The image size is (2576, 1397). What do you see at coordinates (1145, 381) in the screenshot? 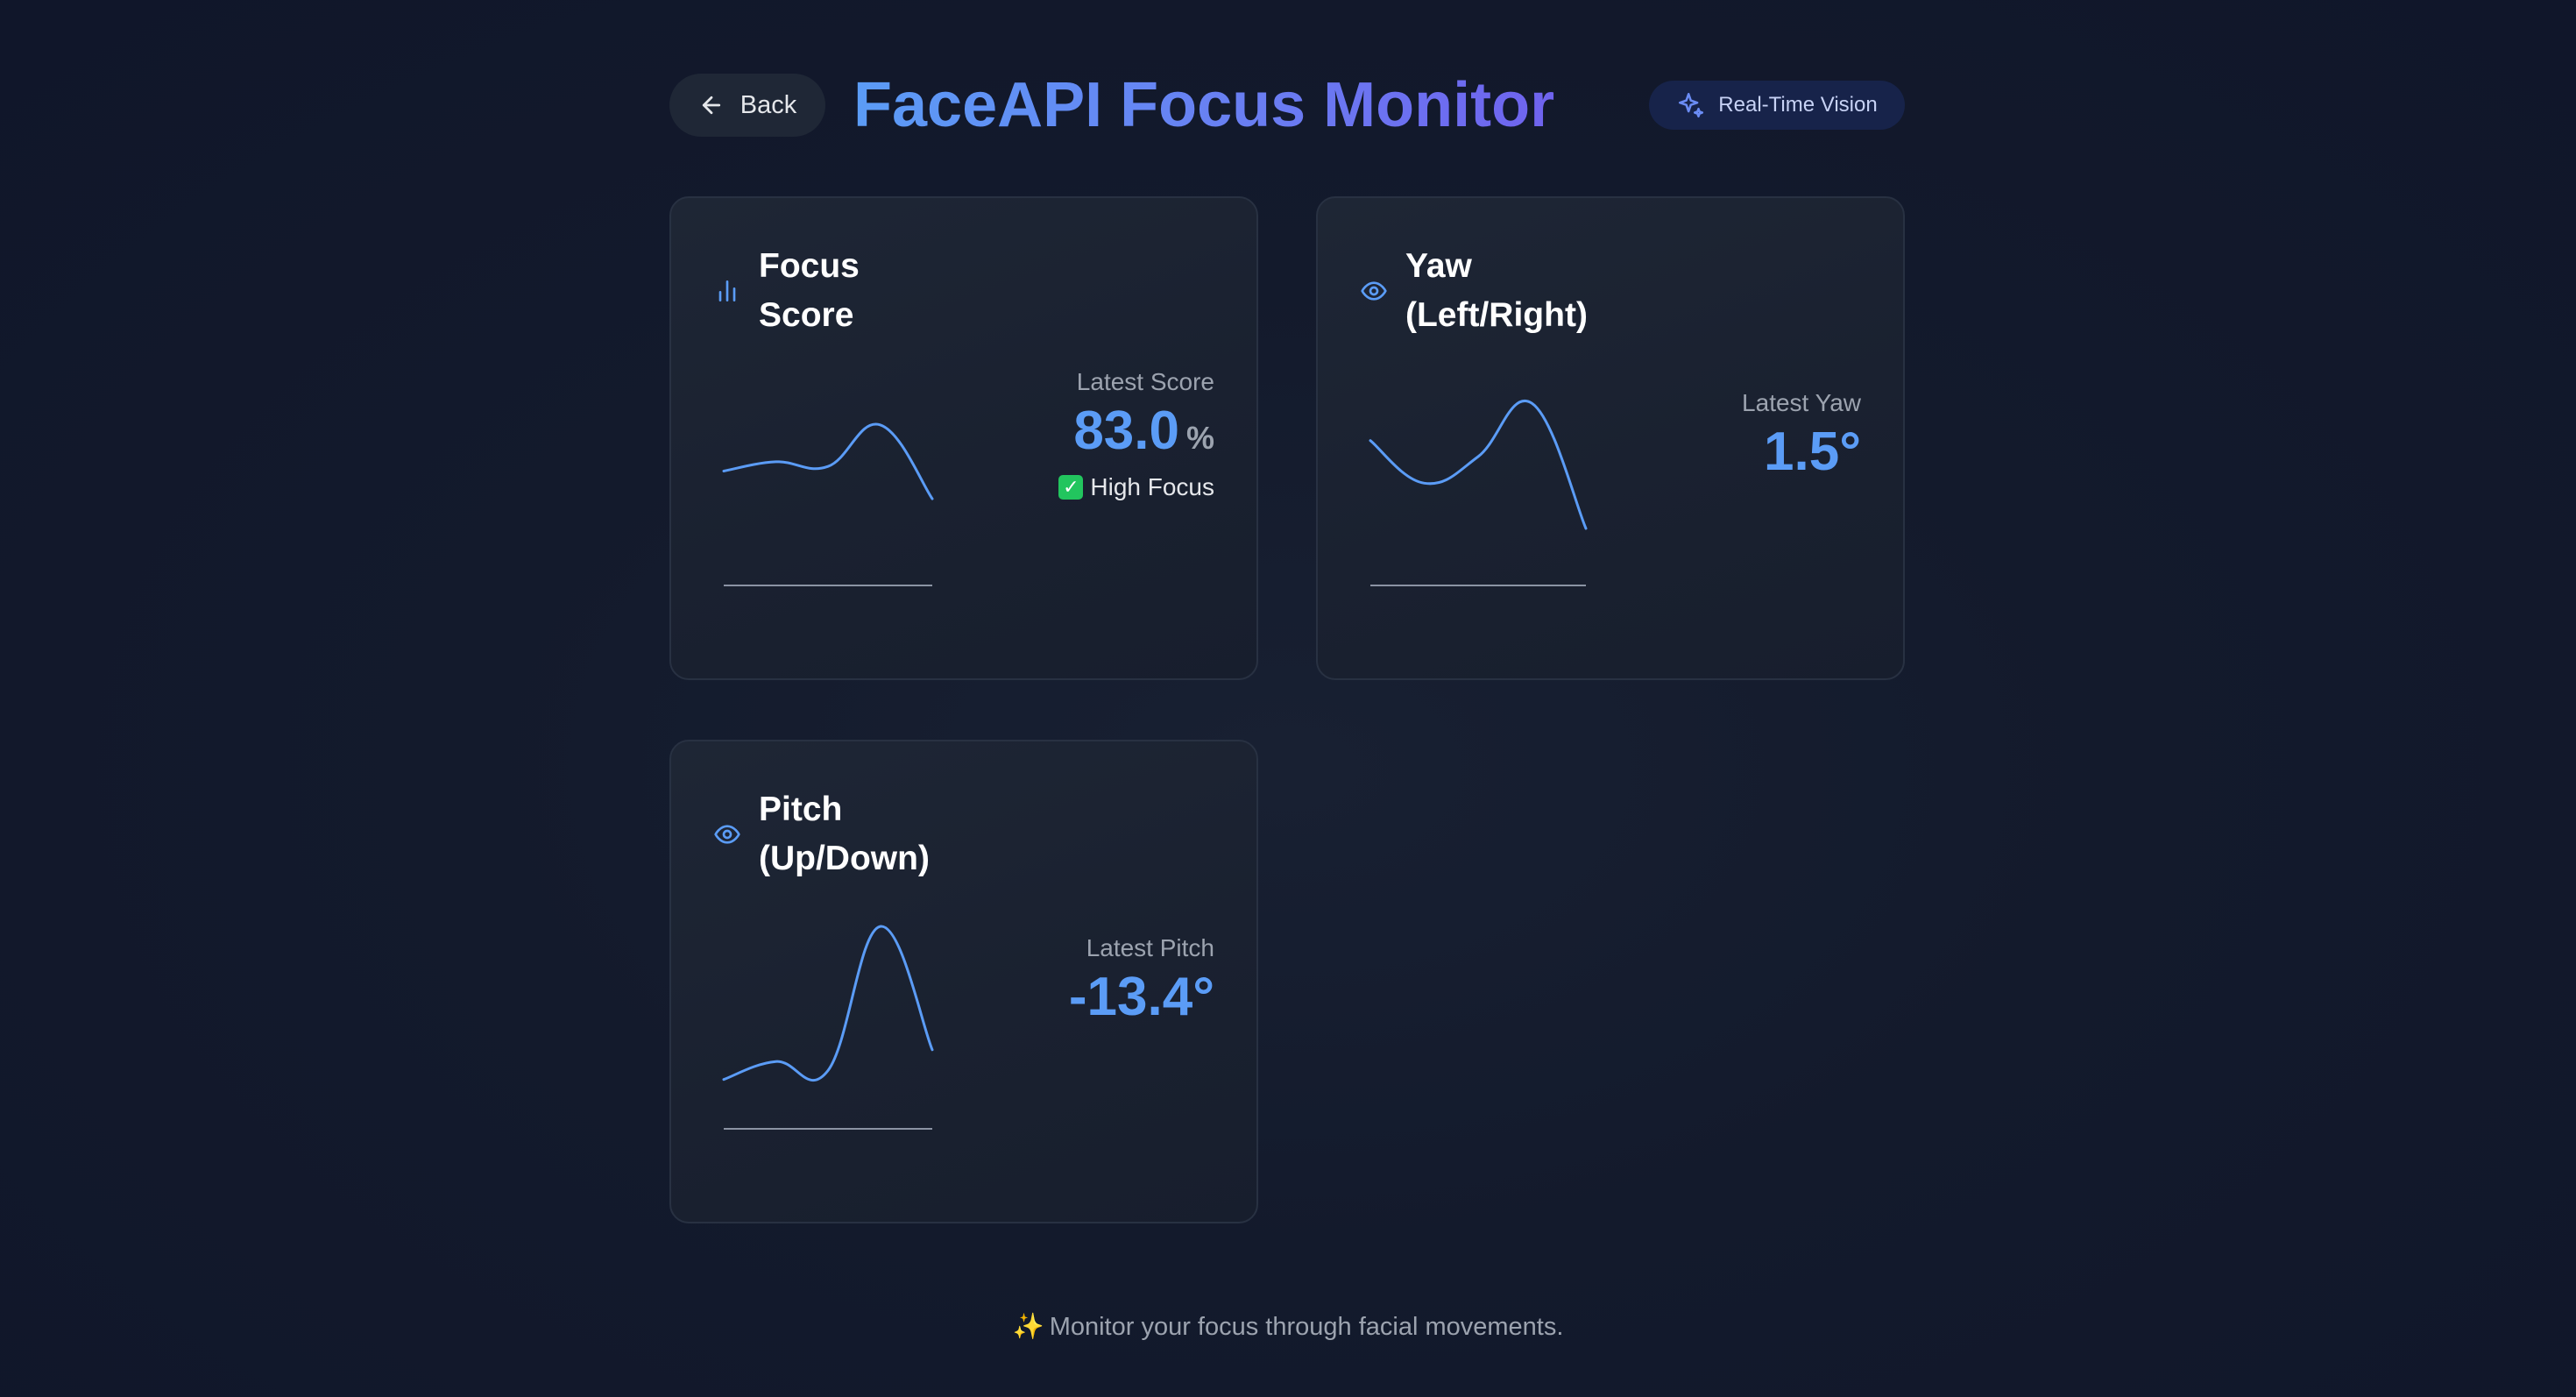
I see `readout-label: Latest Score` at bounding box center [1145, 381].